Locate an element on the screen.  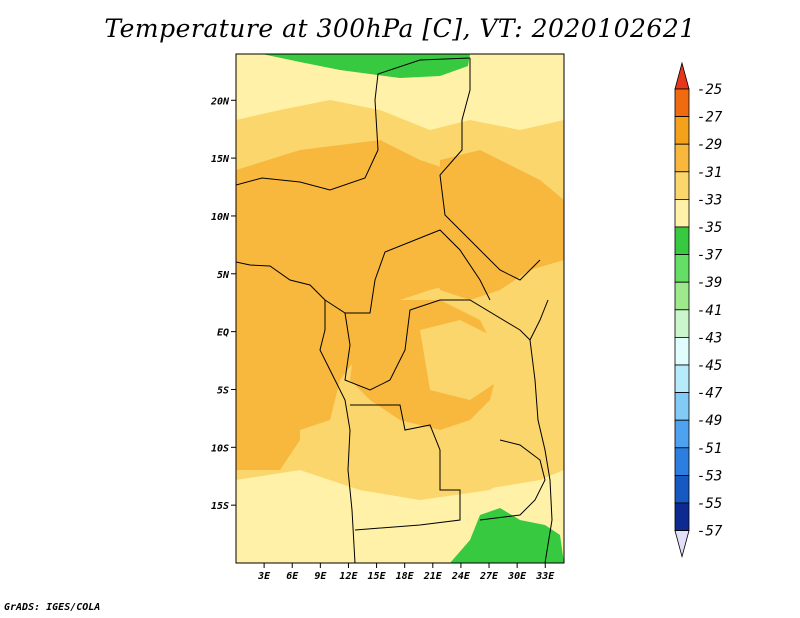
border-congo is located at coordinates (437, 345).